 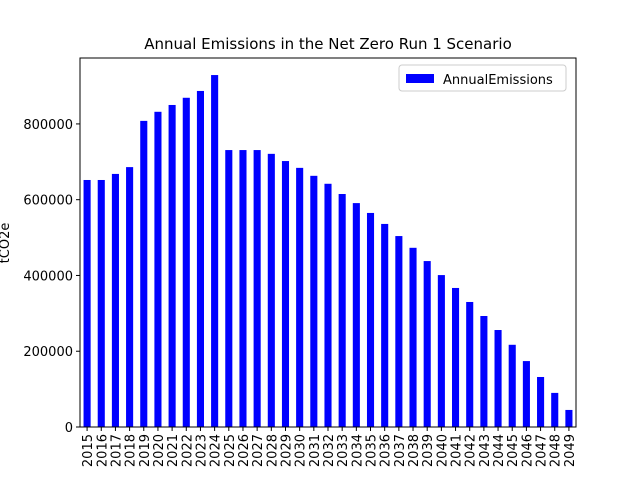 What do you see at coordinates (315, 450) in the screenshot?
I see `x-tick-label: 2031` at bounding box center [315, 450].